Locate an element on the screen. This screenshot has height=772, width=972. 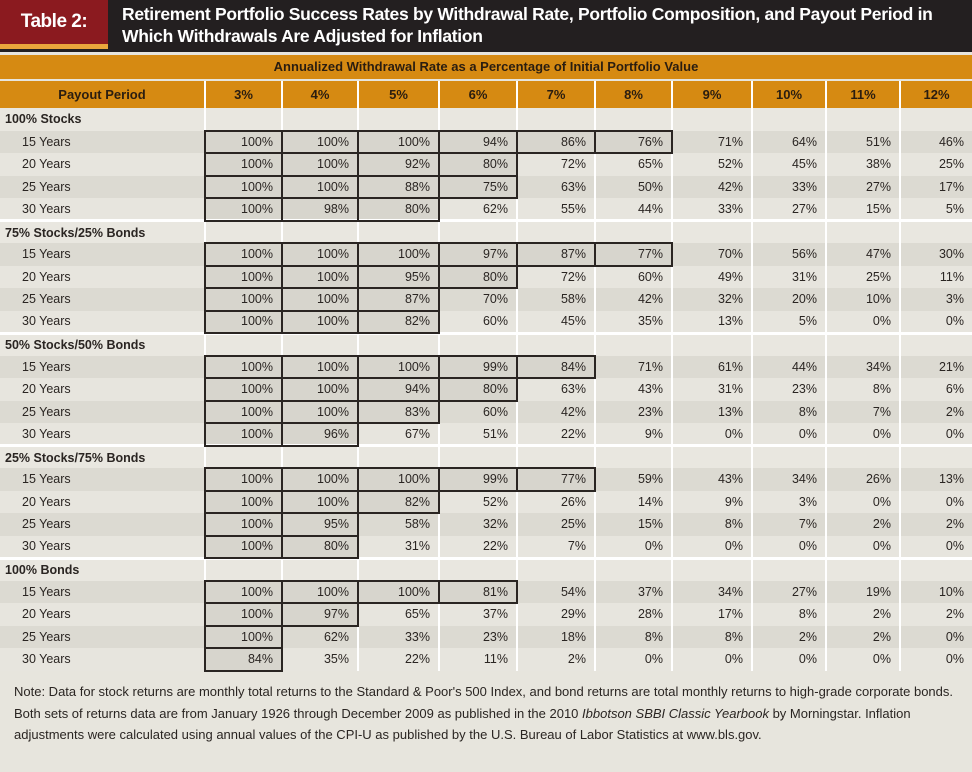
table-row: 25 Years 100% 100% 88% 75% 63% 50% 42% 33% 27% 17% is located at coordinates (486, 186).